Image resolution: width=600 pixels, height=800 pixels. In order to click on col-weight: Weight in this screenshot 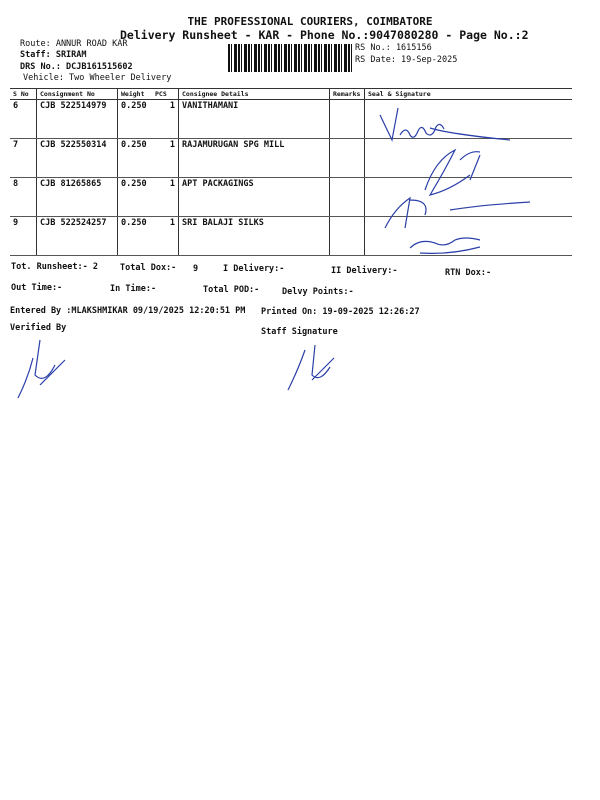, I will do `click(134, 94)`.